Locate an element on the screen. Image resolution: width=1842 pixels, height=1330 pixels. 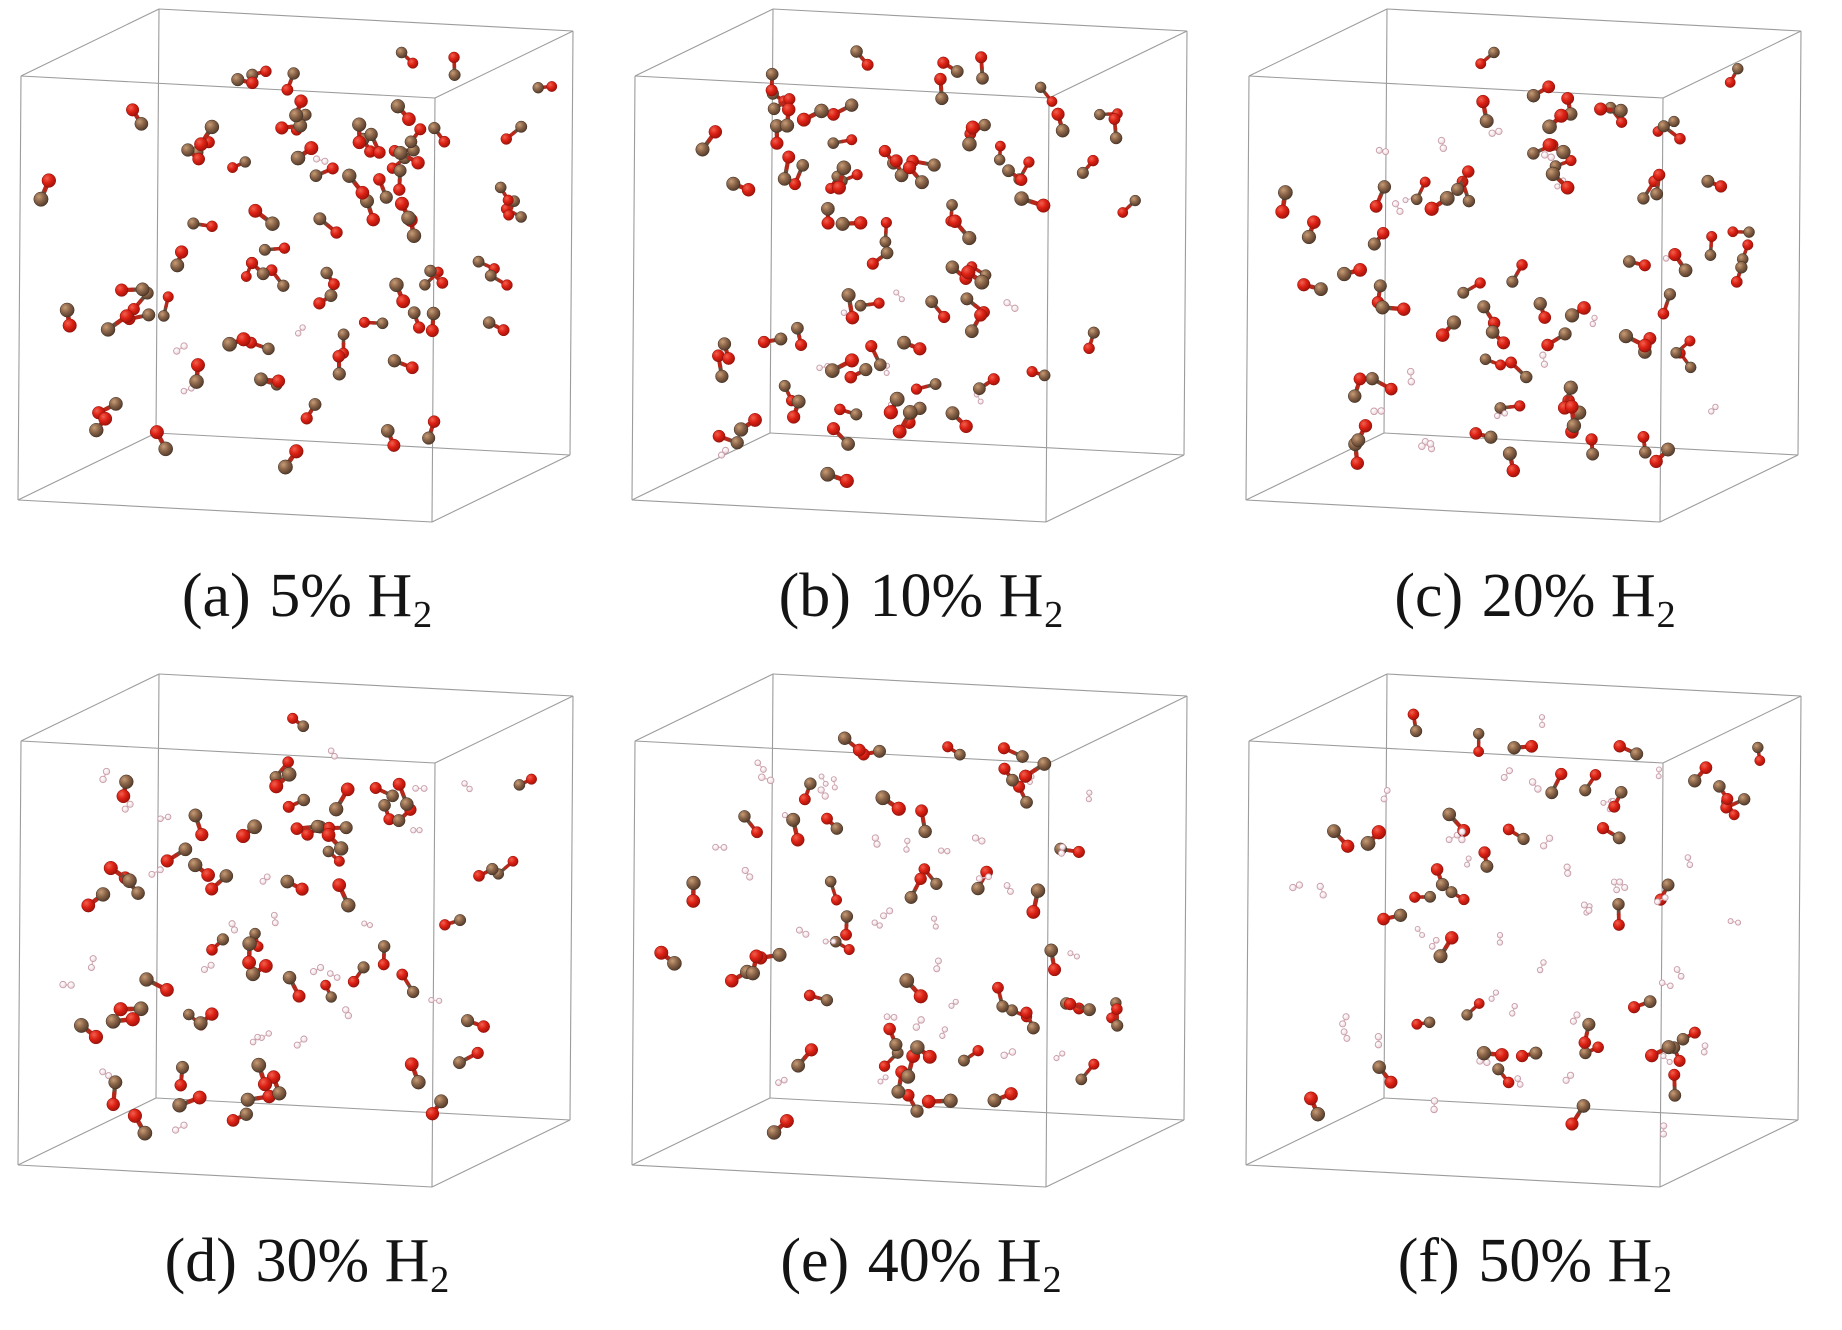
panel-caption-b: (b) 10% H2 is located at coordinates (921, 598).